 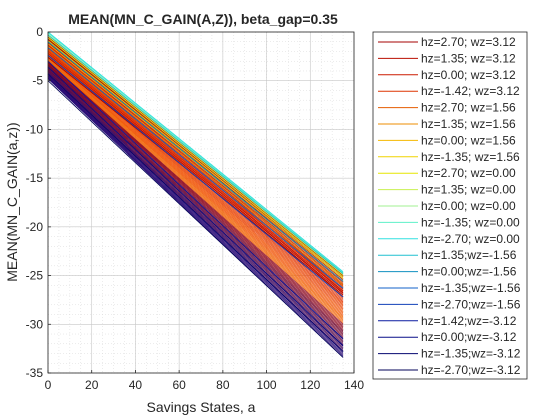 I want to click on legend-entry: hz=1.42;wz=-3.12, so click(x=469, y=321).